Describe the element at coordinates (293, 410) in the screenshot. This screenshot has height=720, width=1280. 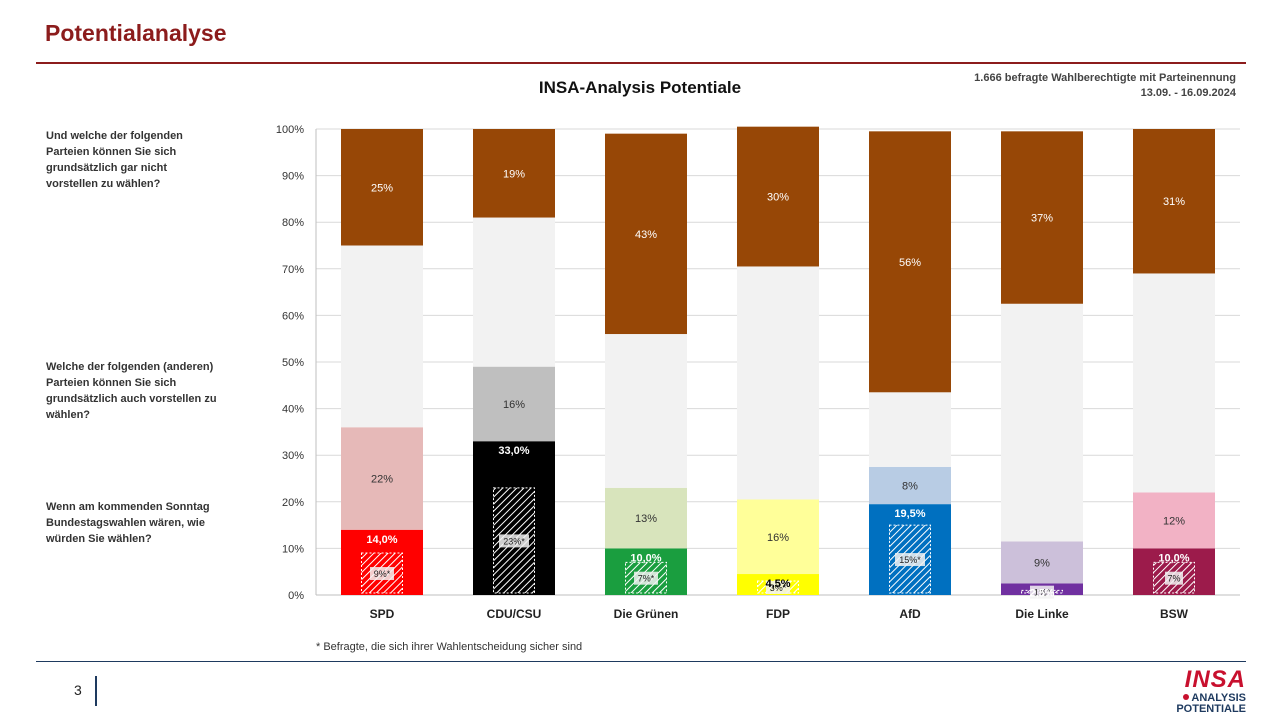
I see `y-tick-label: 40%` at that location.